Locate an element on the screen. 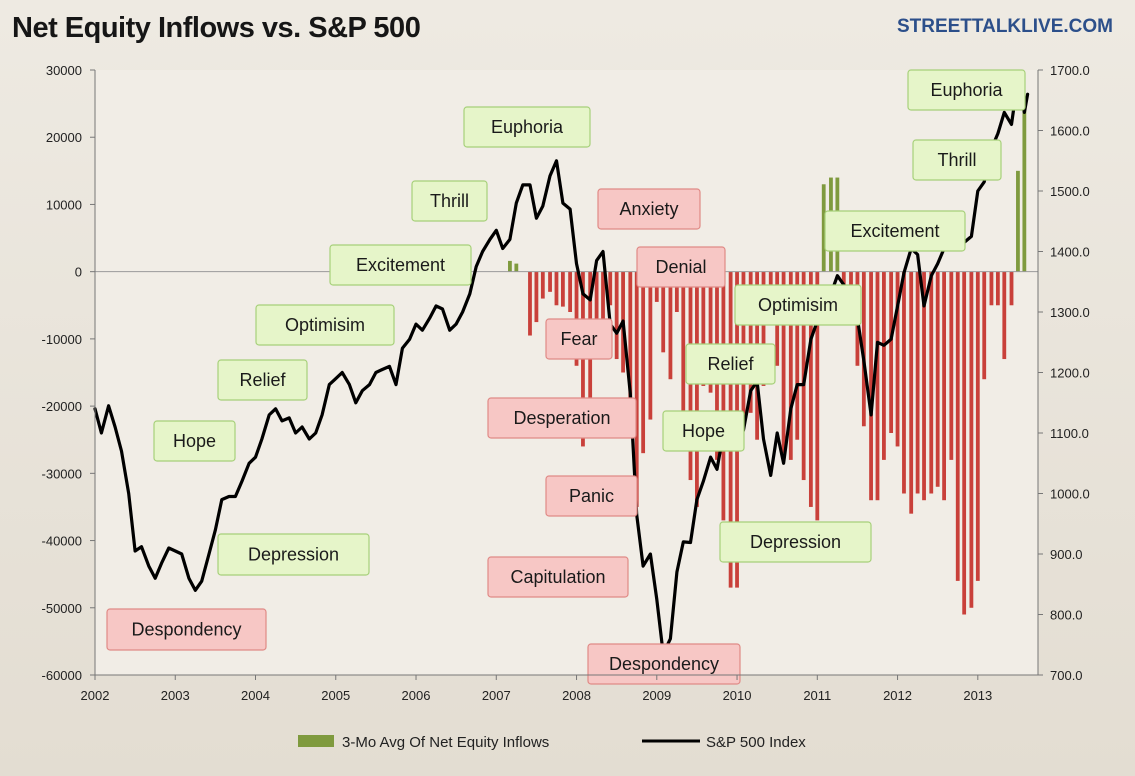 This screenshot has width=1135, height=776. y-right-tick-label: 1000.0 is located at coordinates (1070, 494).